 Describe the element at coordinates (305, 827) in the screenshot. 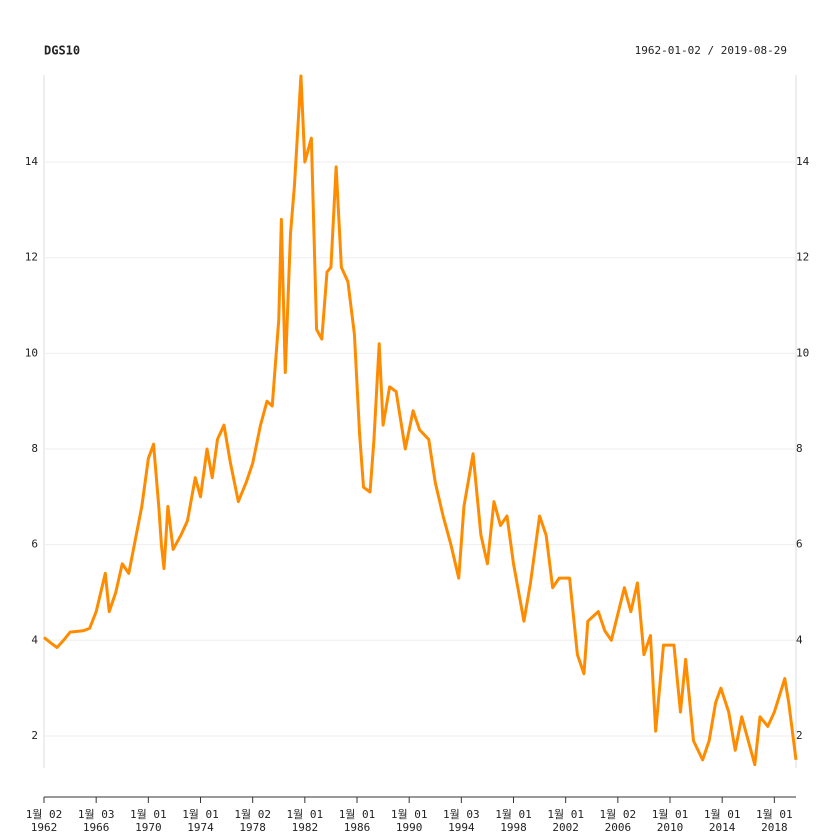

I see `x-tick-year: 1982` at that location.